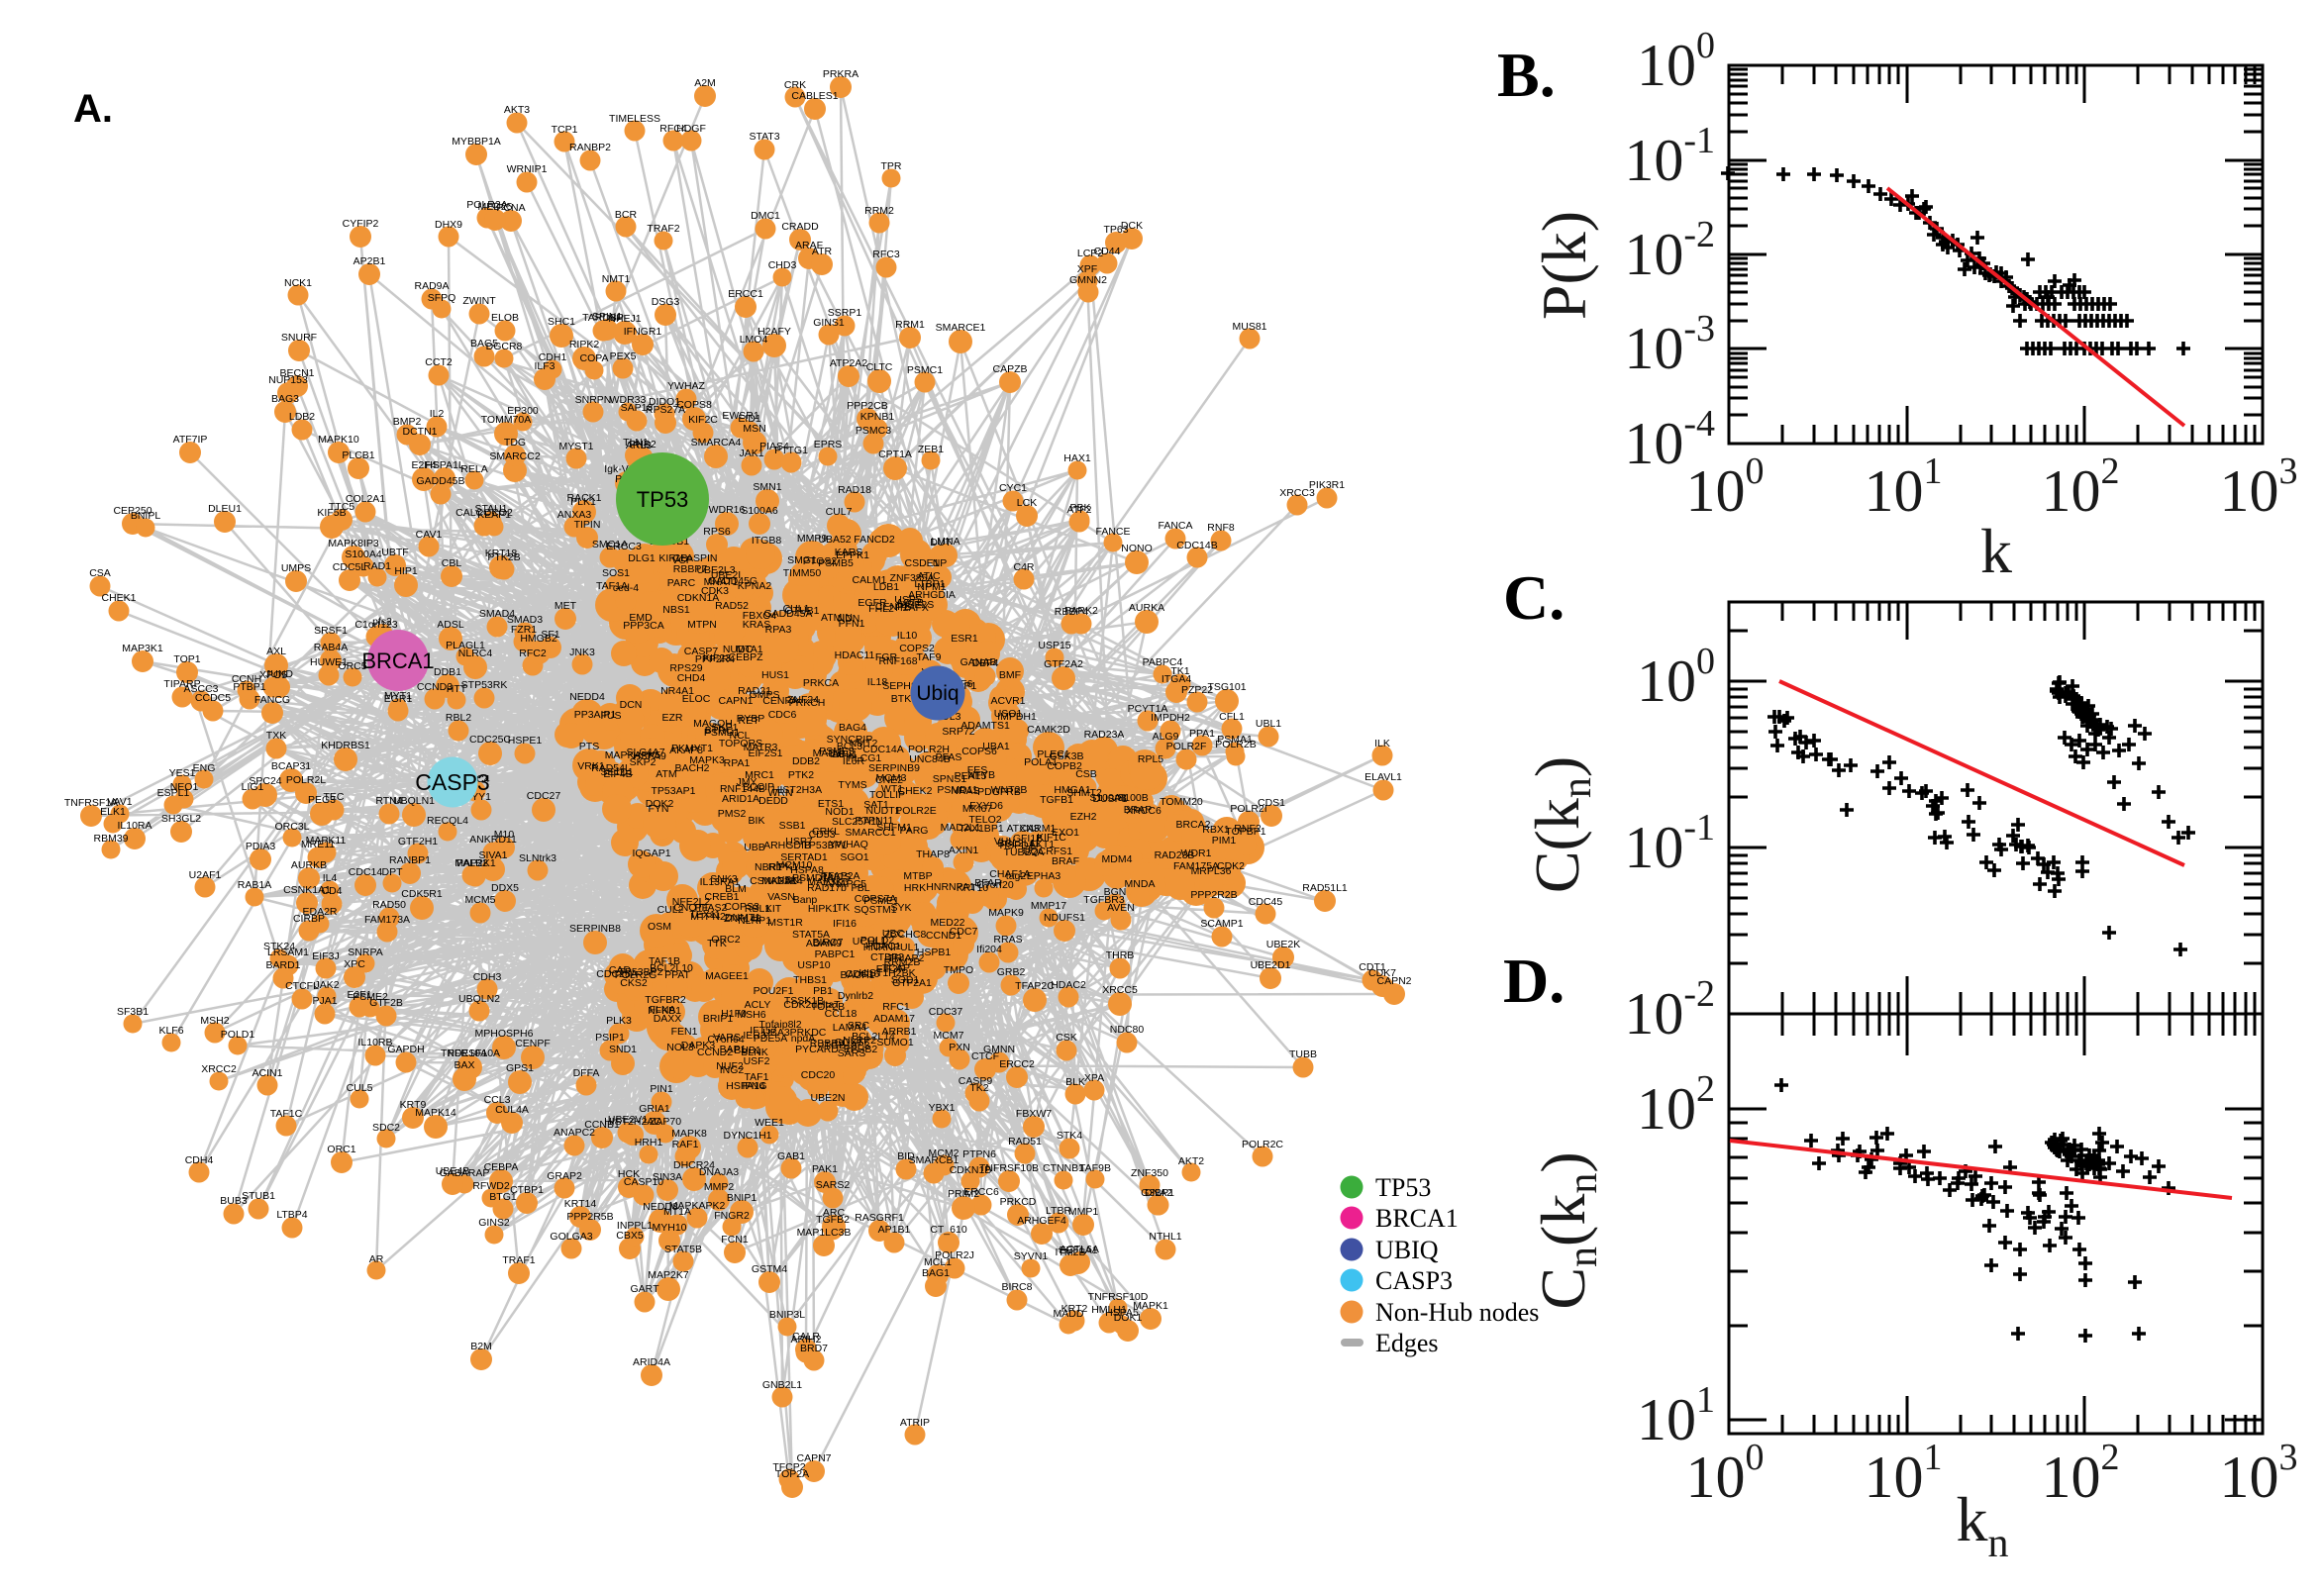  What do you see at coordinates (464, 1065) in the screenshot?
I see `svg-text: BAX` at bounding box center [464, 1065].